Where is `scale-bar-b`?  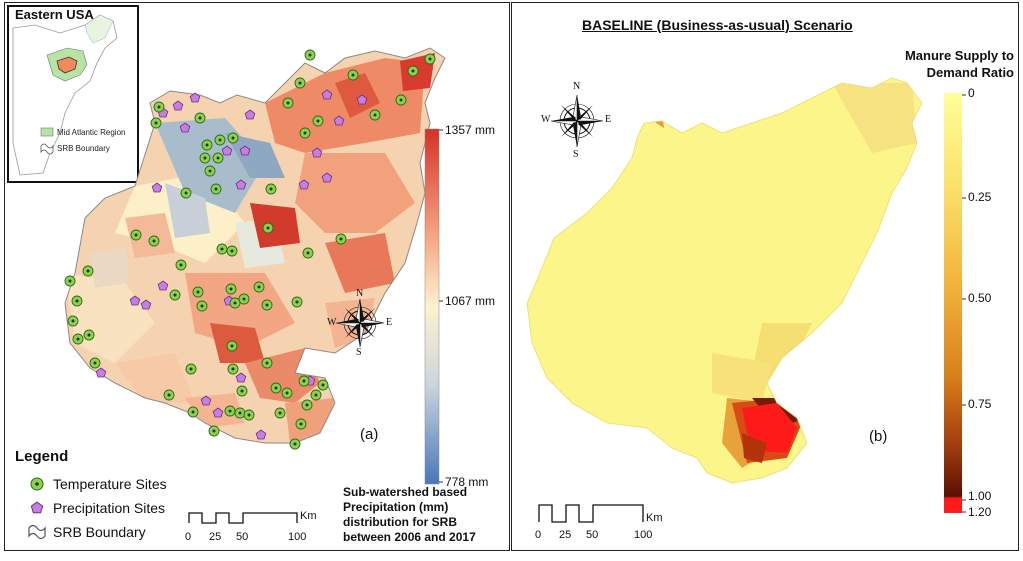 scale-bar-b is located at coordinates (591, 513).